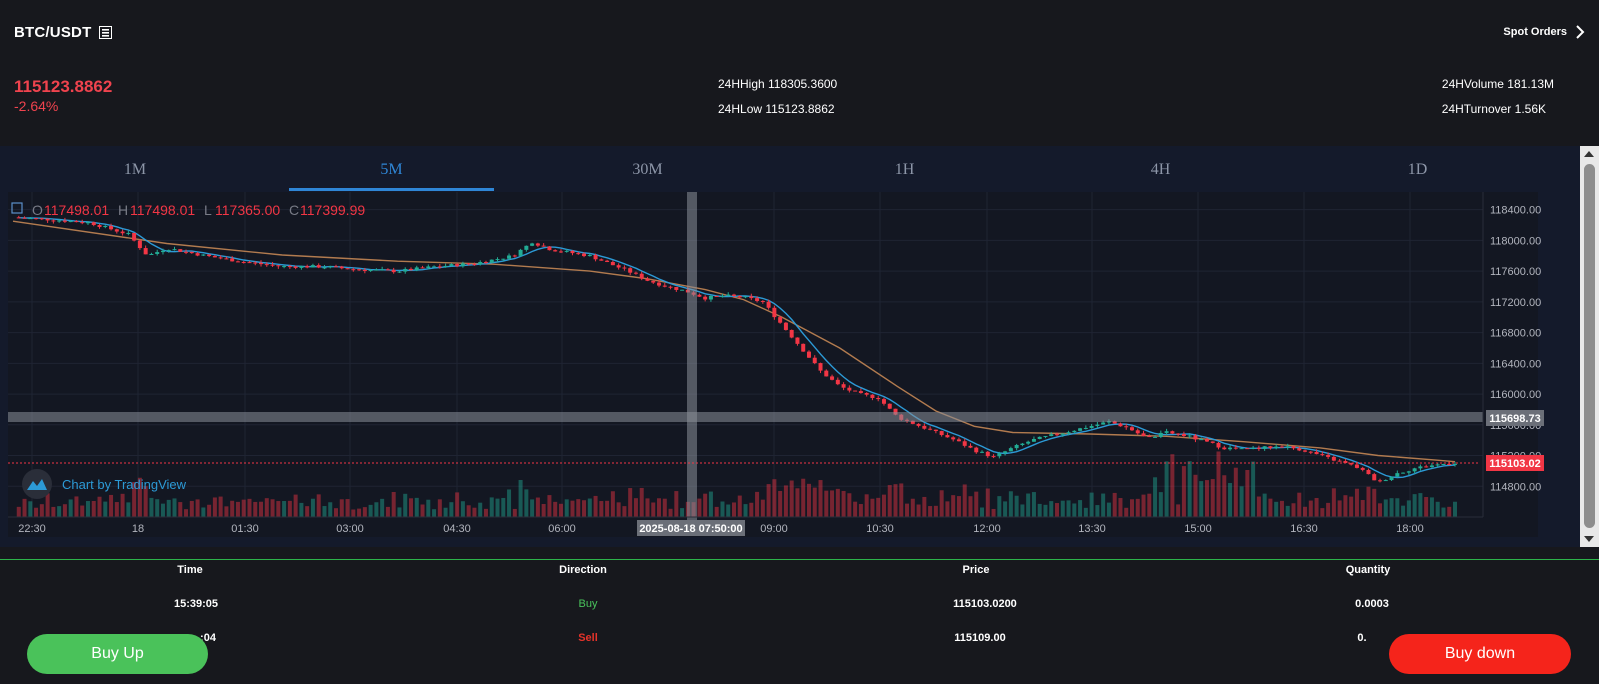 The height and width of the screenshot is (684, 1599). I want to click on scroll-down-arrow-icon, so click(1589, 539).